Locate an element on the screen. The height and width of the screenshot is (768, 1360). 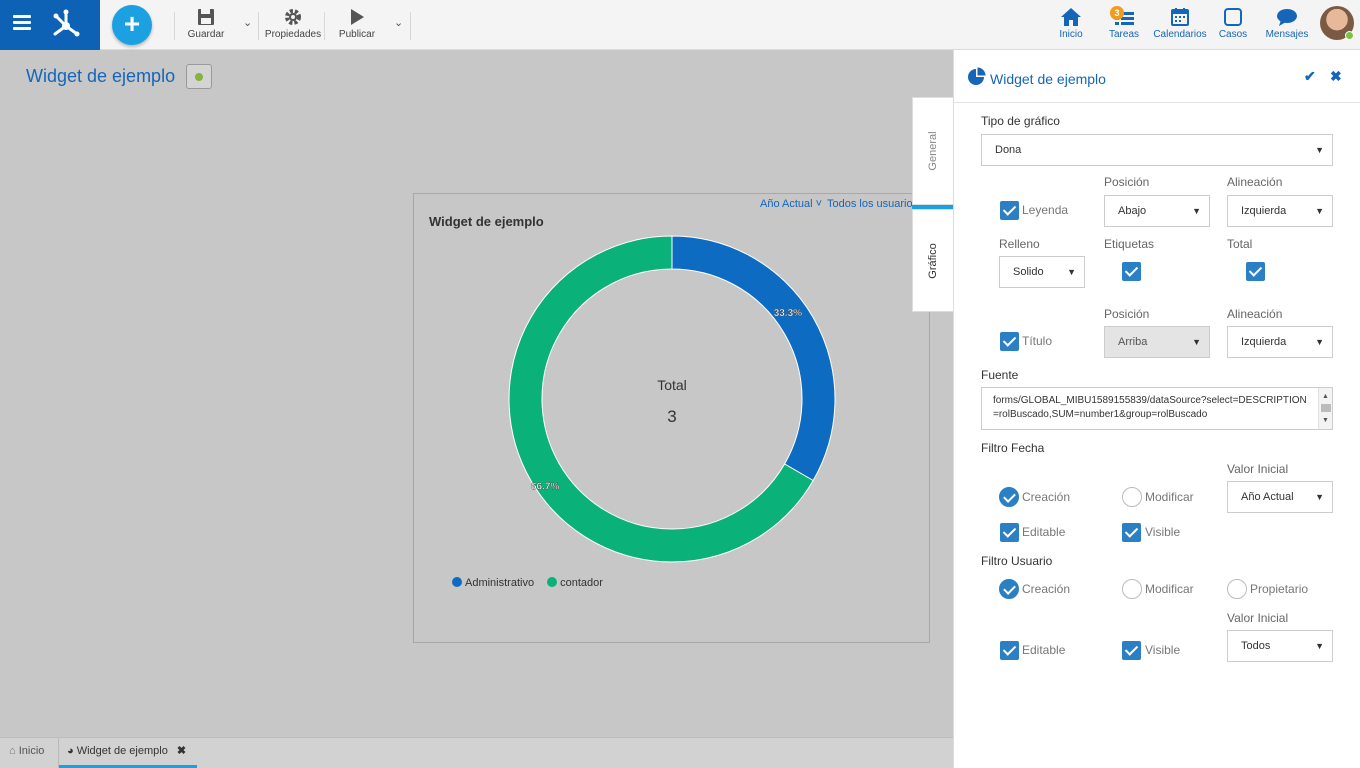
user-visible-checkbox is located at coordinates (1131, 650).